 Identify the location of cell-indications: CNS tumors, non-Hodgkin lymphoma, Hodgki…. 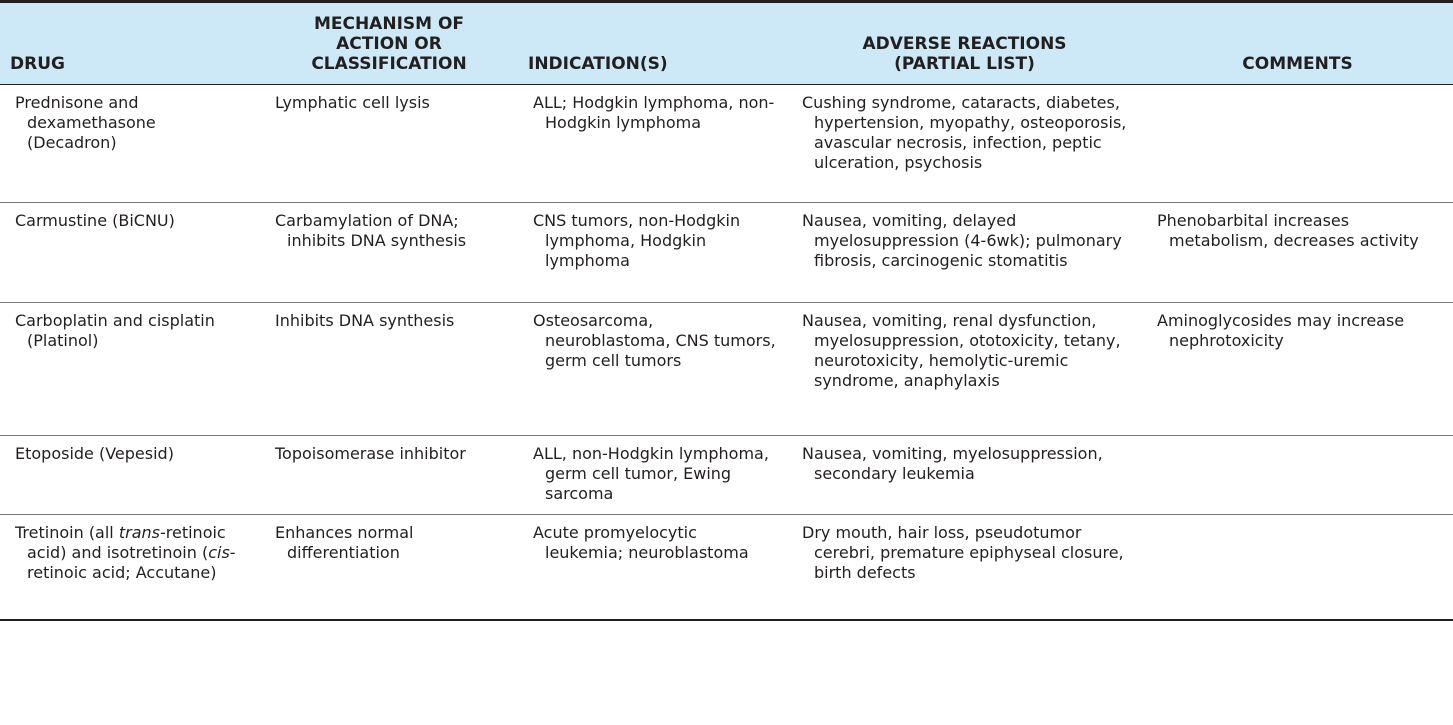
(652, 252).